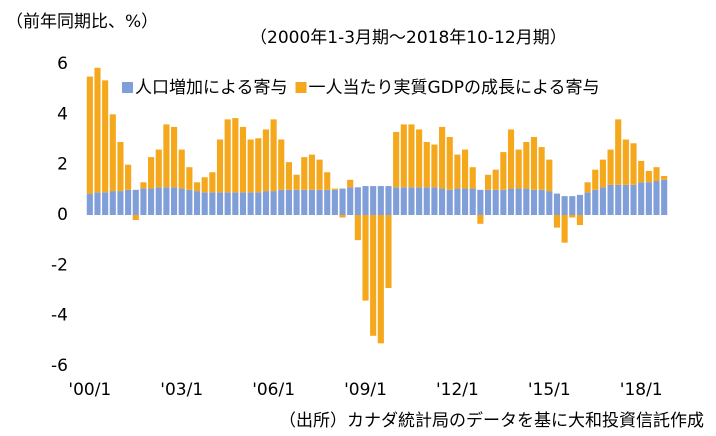  I want to click on y-tick-label: 4, so click(62, 114).